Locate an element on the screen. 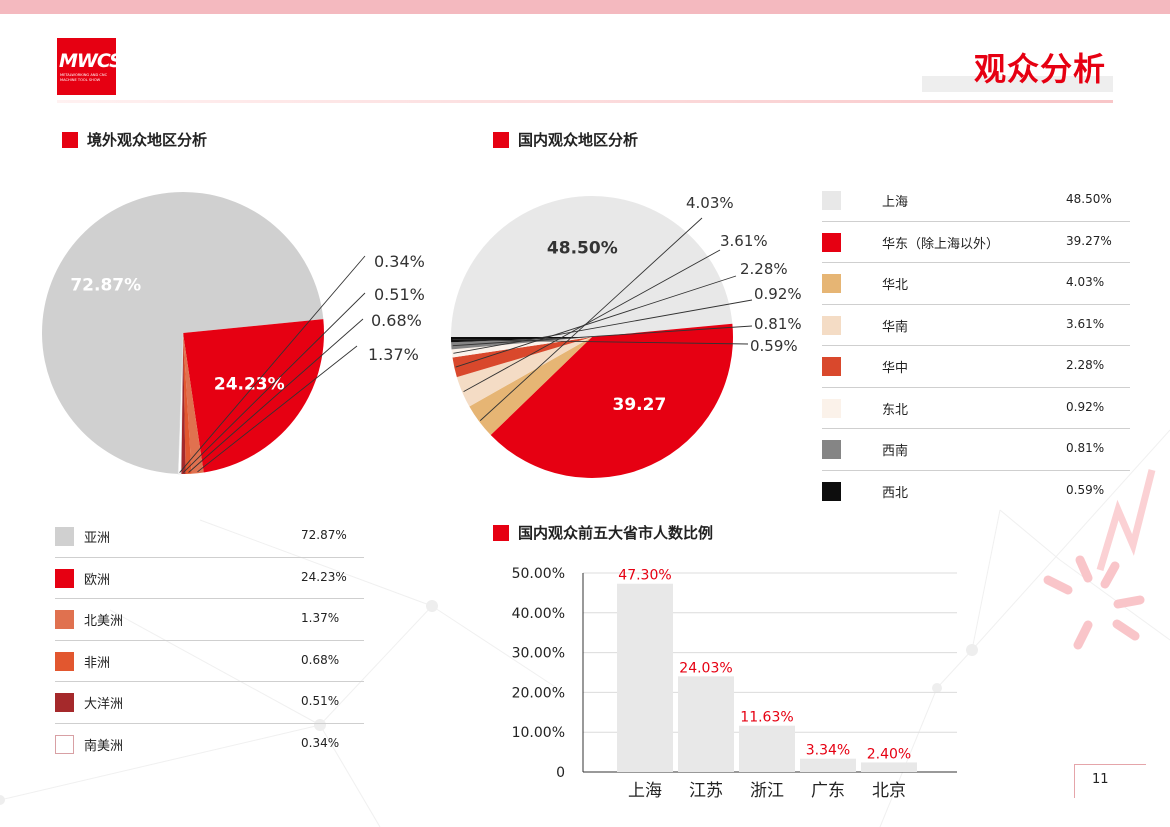  bar-data-label: 47.30% is located at coordinates (644, 576).